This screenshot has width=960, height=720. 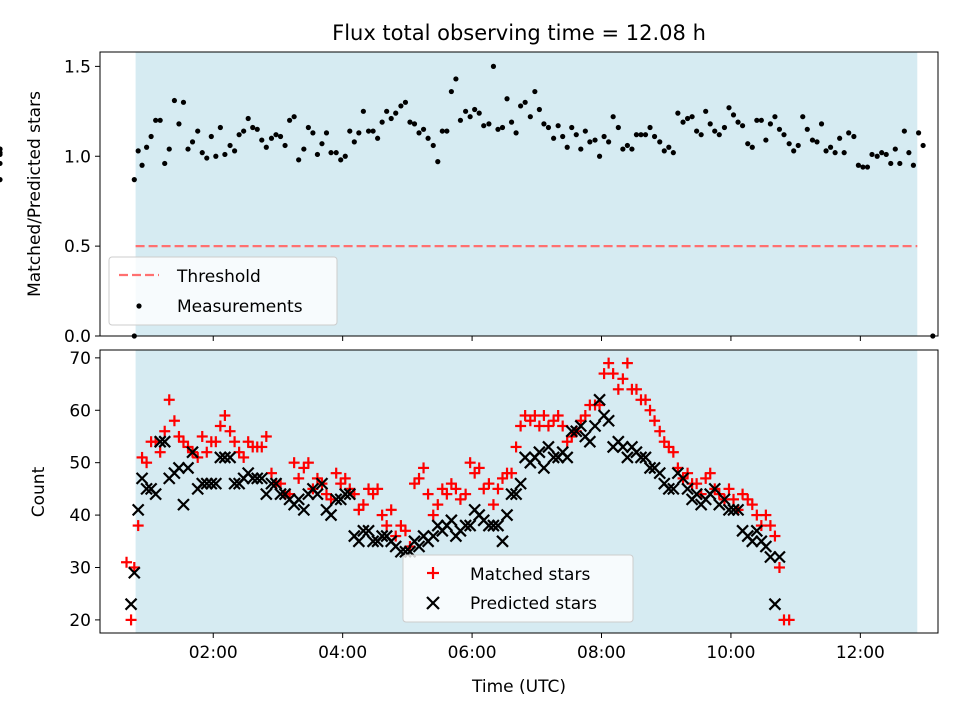 I want to click on chart-title: Flux total observing time = 12.08 h, so click(x=519, y=33).